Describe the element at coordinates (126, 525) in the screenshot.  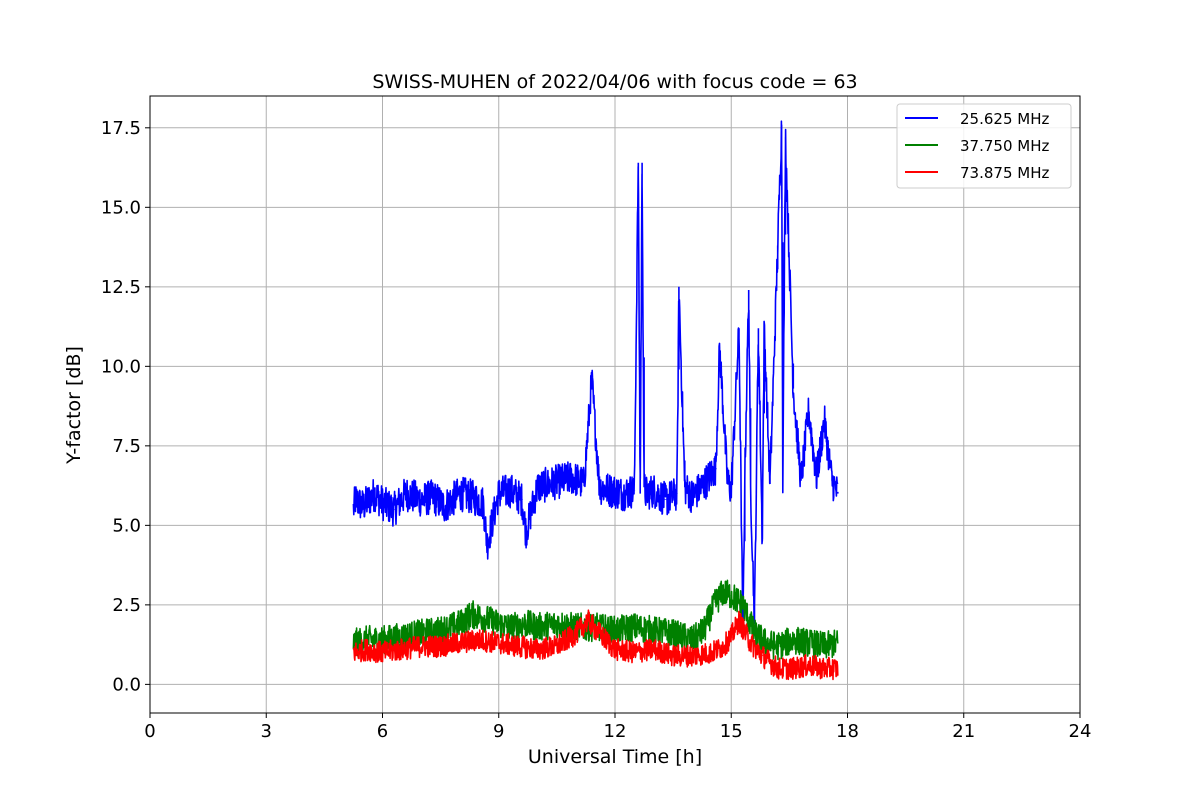
I see `y-tick-label: 5.0` at that location.